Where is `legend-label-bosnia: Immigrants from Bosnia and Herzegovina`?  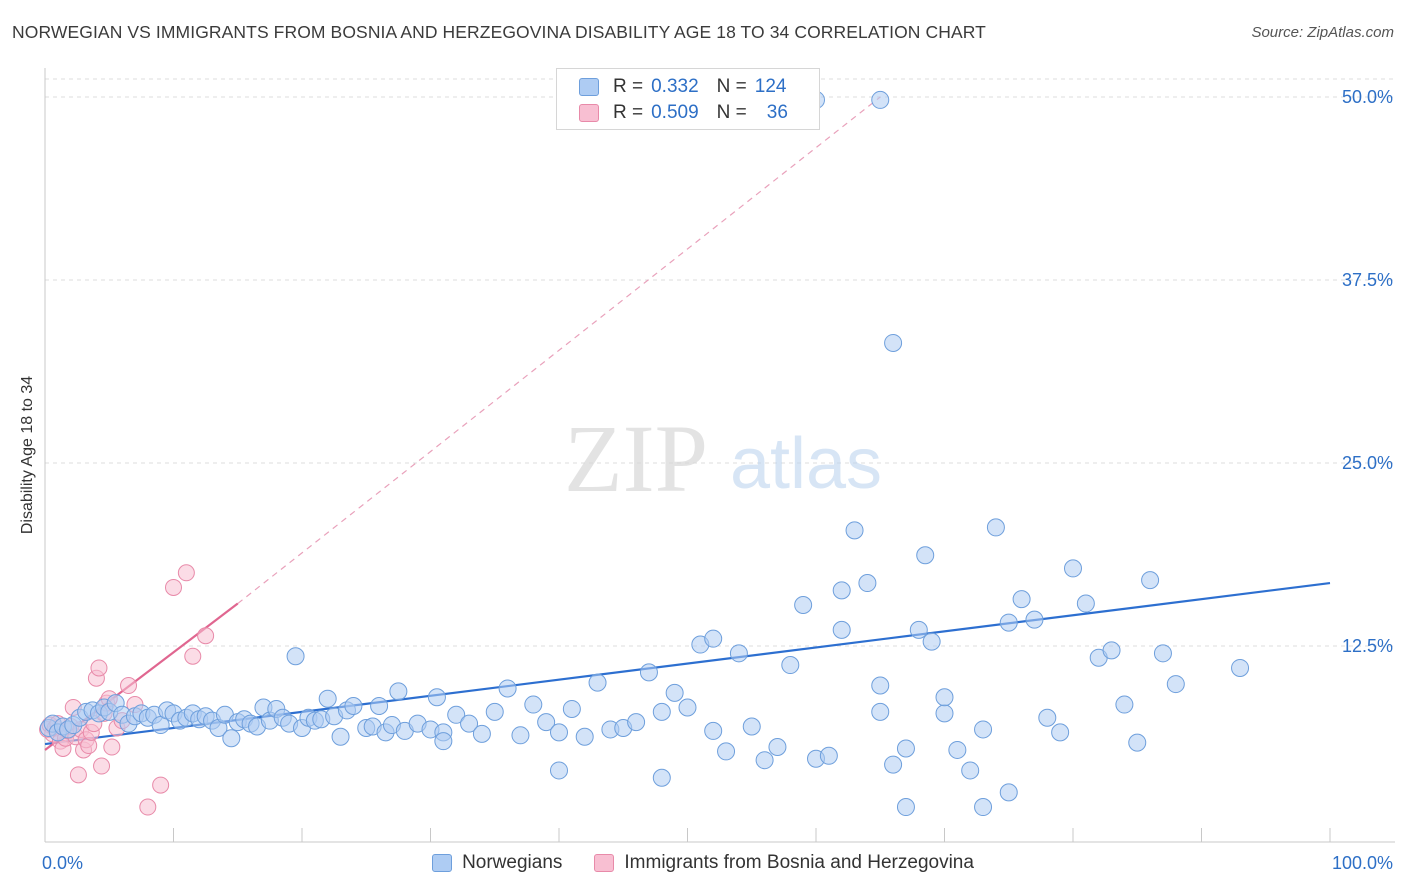 legend-label-bosnia: Immigrants from Bosnia and Herzegovina is located at coordinates (799, 862).